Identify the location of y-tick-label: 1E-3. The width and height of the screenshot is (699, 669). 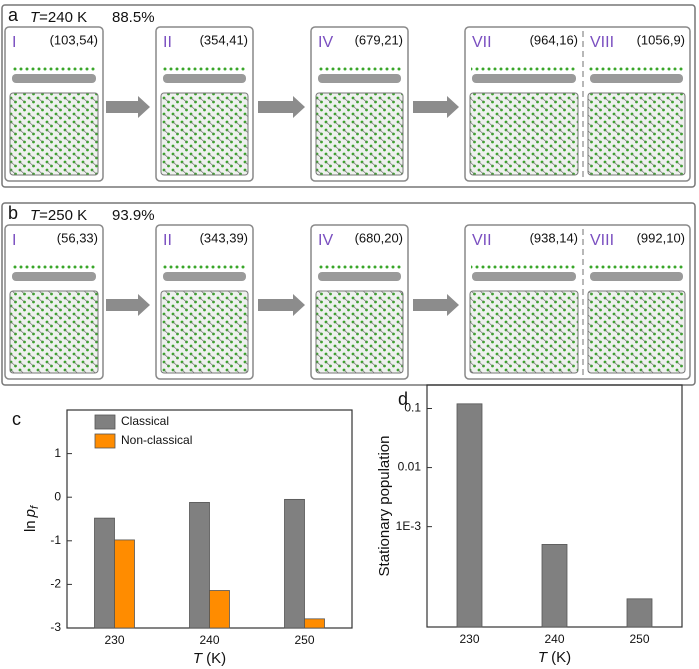
(409, 526).